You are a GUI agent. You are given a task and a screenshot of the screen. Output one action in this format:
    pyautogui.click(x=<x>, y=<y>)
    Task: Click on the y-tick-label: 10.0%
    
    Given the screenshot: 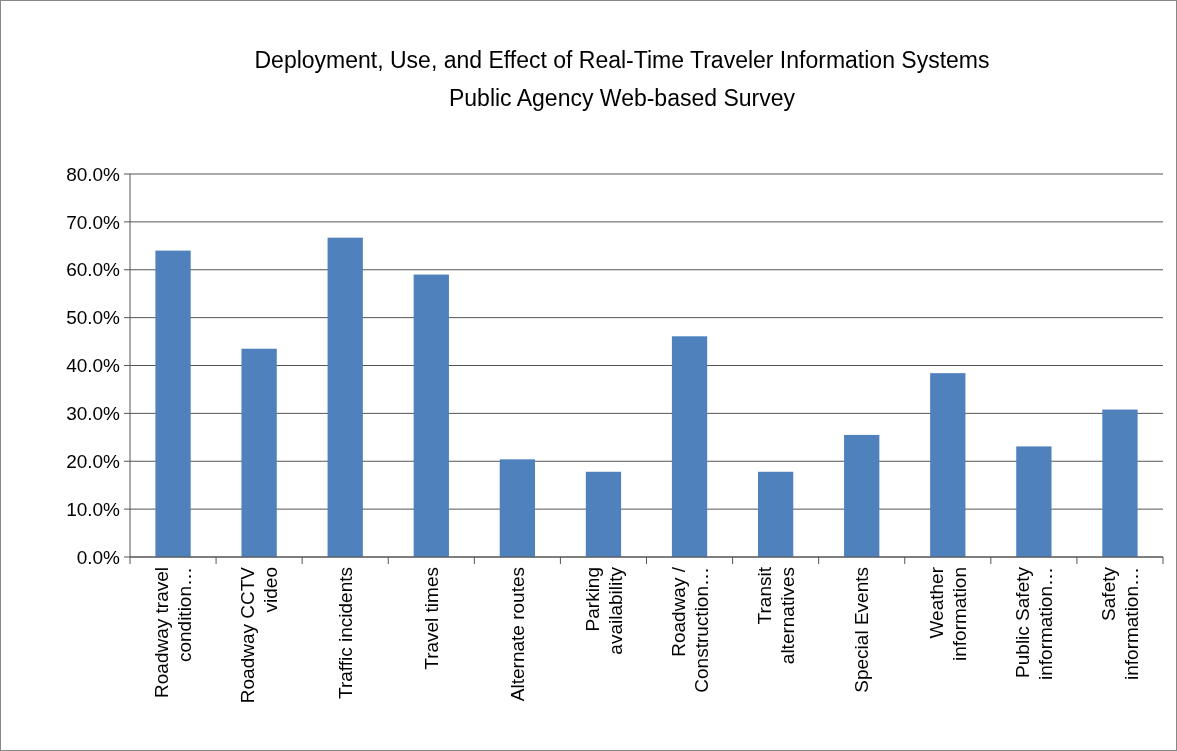 What is the action you would take?
    pyautogui.click(x=93, y=509)
    